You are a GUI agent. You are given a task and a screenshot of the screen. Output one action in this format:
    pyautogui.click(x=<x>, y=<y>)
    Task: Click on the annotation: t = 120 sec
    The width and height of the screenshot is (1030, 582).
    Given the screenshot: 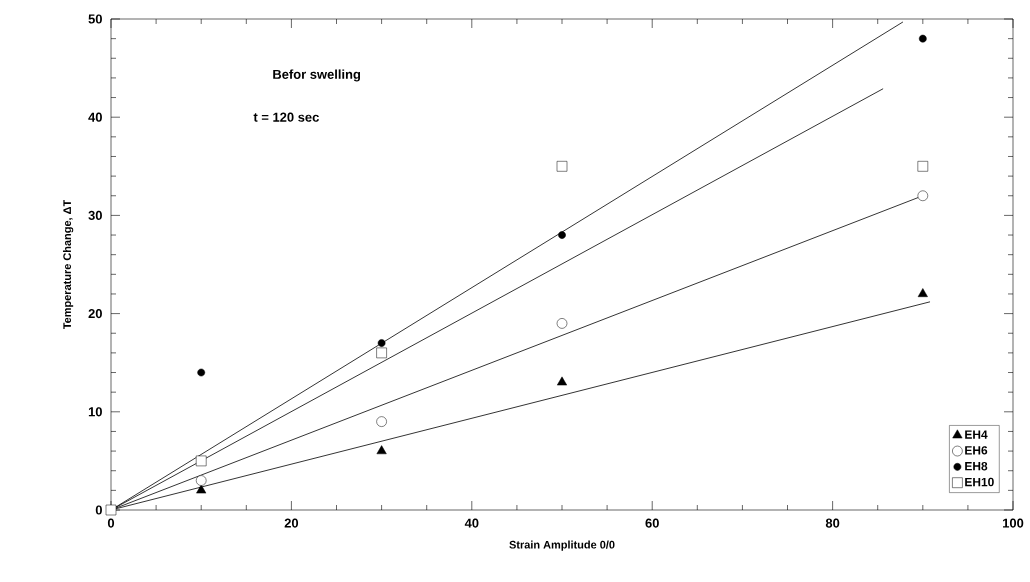 What is the action you would take?
    pyautogui.click(x=286, y=117)
    